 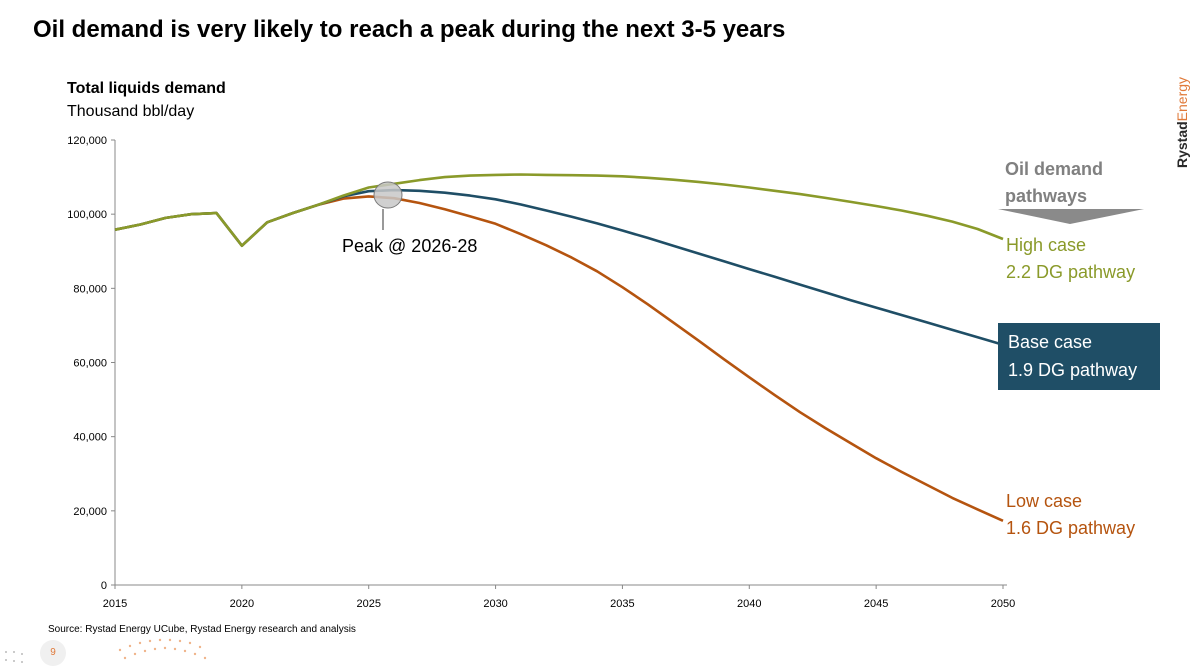 What do you see at coordinates (90, 289) in the screenshot?
I see `y-tick-label: 80,000` at bounding box center [90, 289].